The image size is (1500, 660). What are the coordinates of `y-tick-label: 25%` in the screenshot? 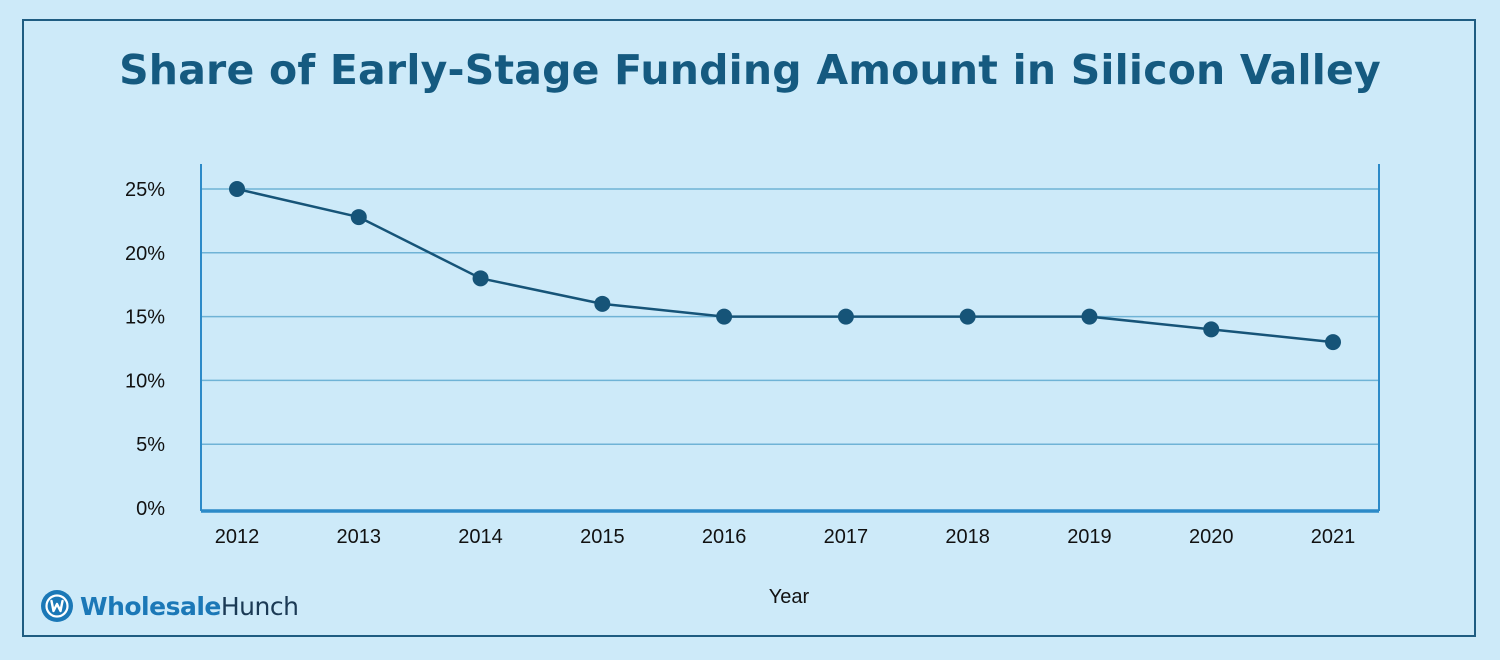 It's located at (145, 190).